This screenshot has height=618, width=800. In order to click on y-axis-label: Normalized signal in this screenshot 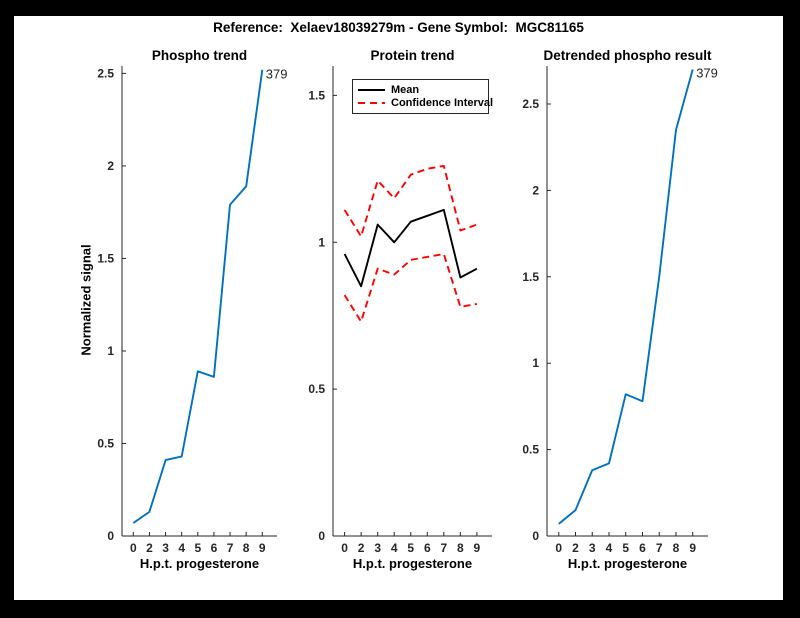, I will do `click(86, 300)`.